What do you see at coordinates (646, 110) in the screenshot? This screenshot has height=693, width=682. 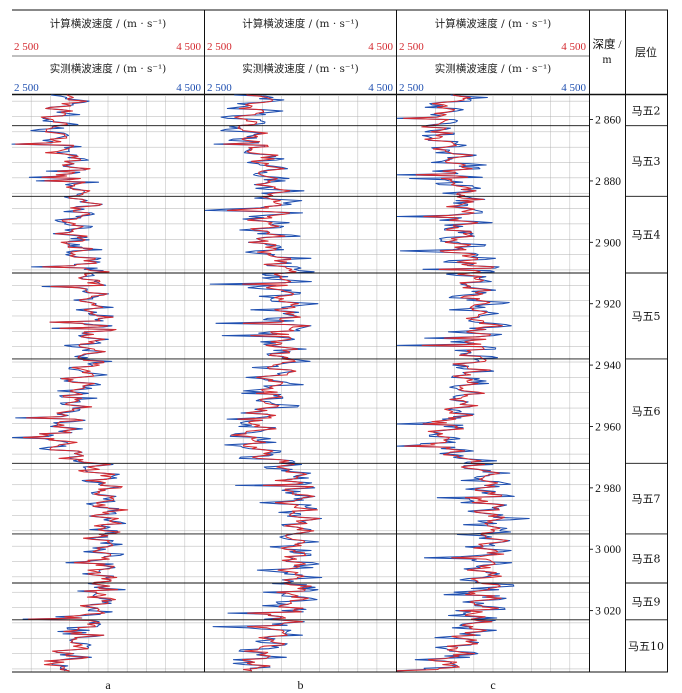 I see `layer-name: 马五2` at bounding box center [646, 110].